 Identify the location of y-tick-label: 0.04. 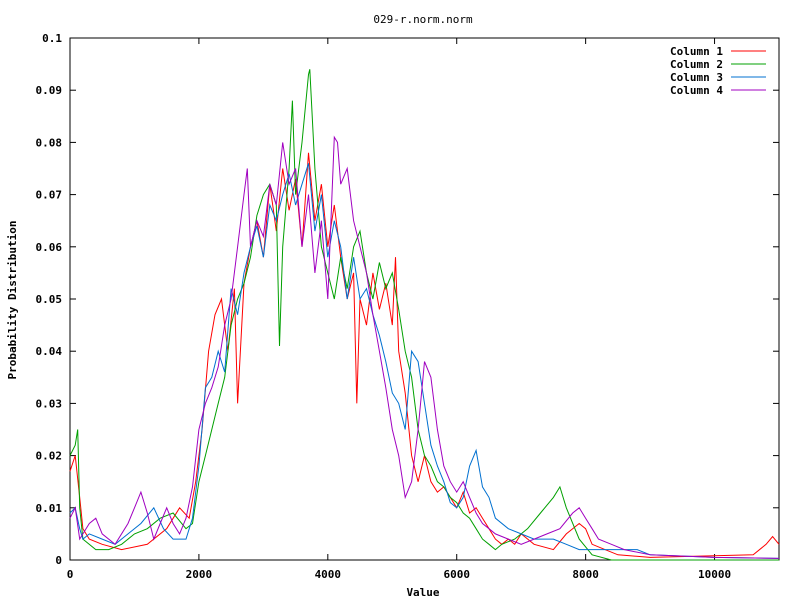
(49, 351).